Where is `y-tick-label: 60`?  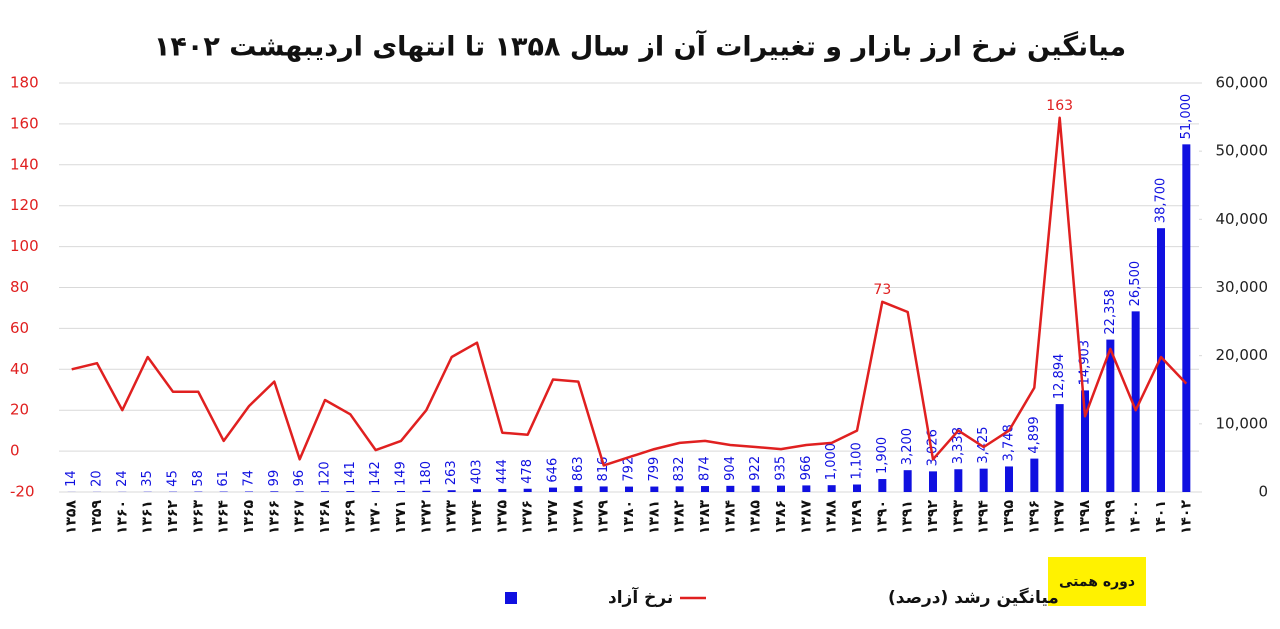
y-tick-label: 60 is located at coordinates (19, 328).